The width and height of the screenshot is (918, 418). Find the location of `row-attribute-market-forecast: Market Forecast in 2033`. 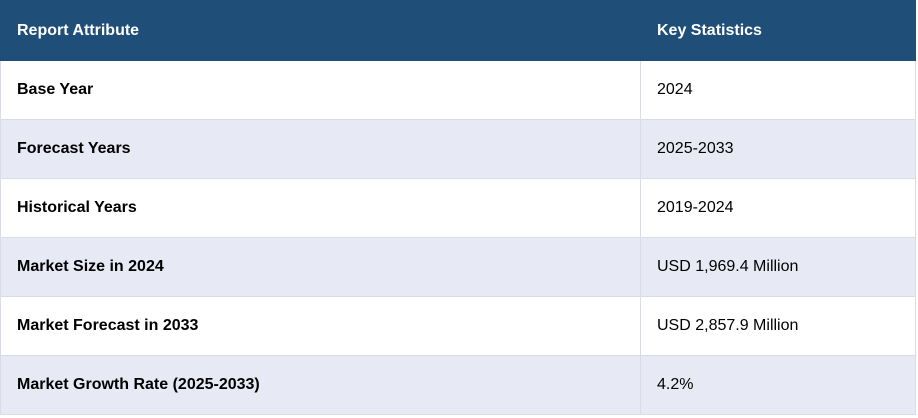

row-attribute-market-forecast: Market Forecast in 2033 is located at coordinates (320, 326).